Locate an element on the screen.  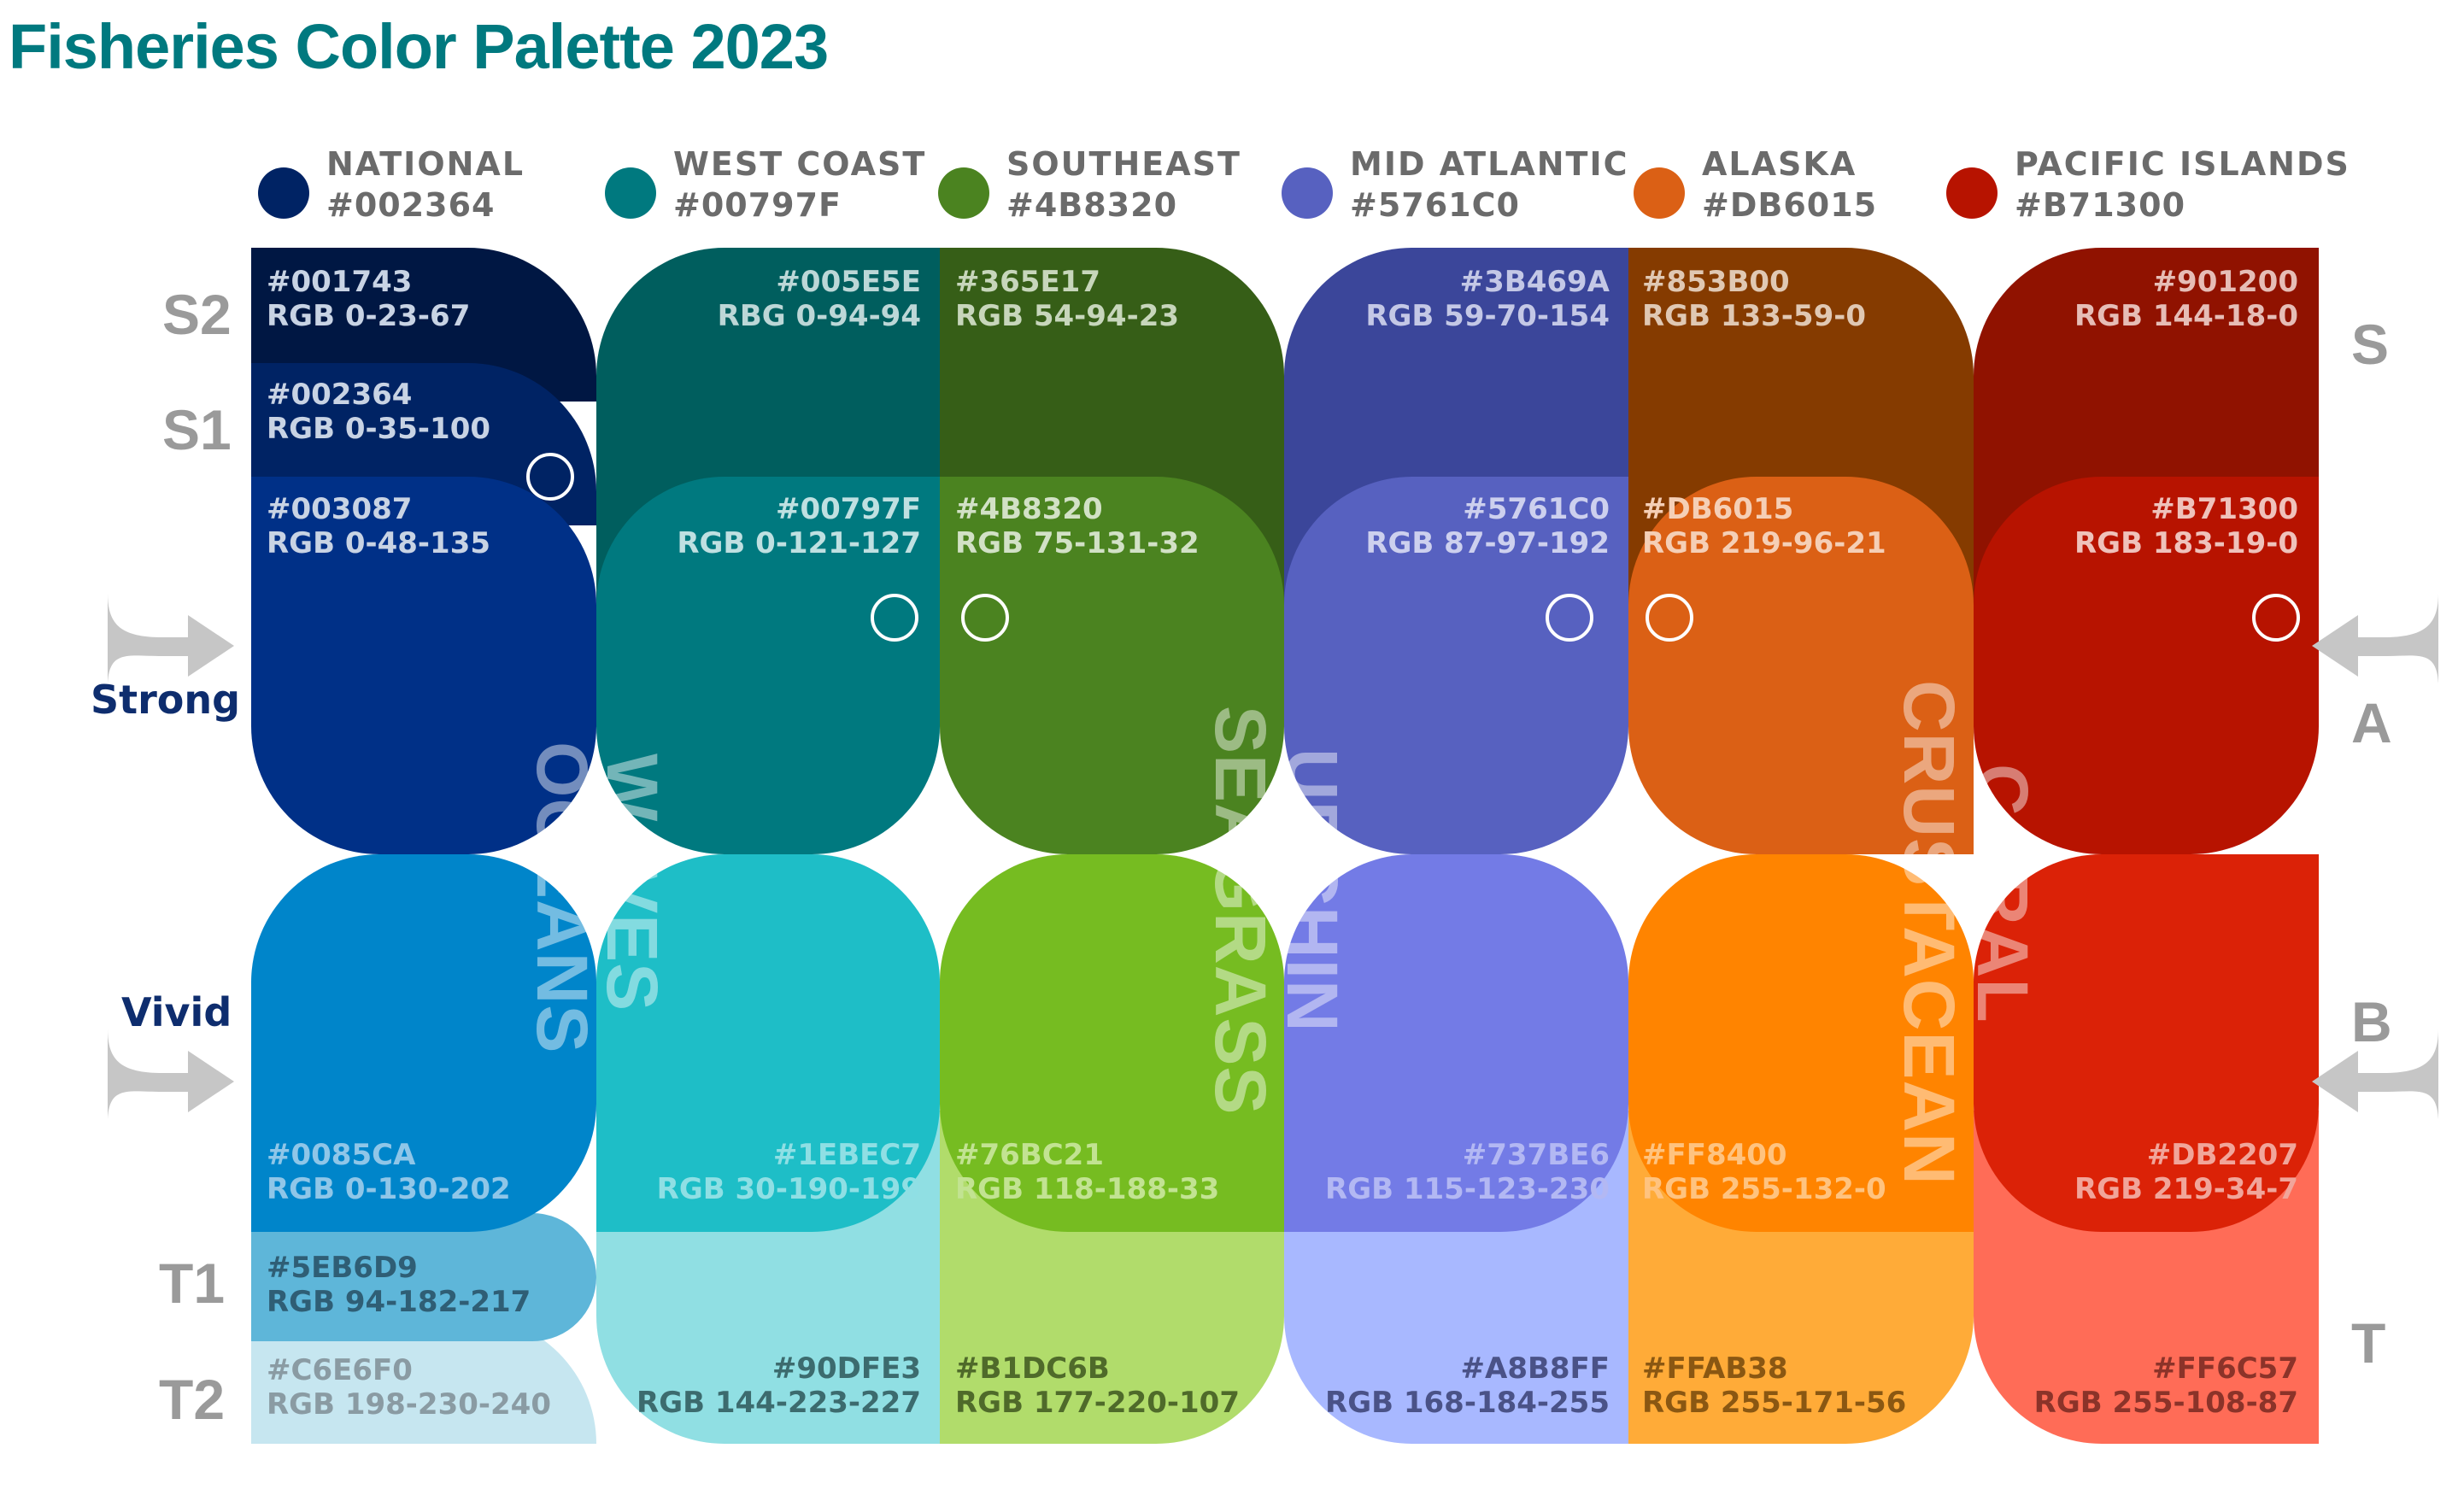
swatch-label-mid-atlantic-vivid: #737BE6 RGB 115-123-230 is located at coordinates (1467, 1172).